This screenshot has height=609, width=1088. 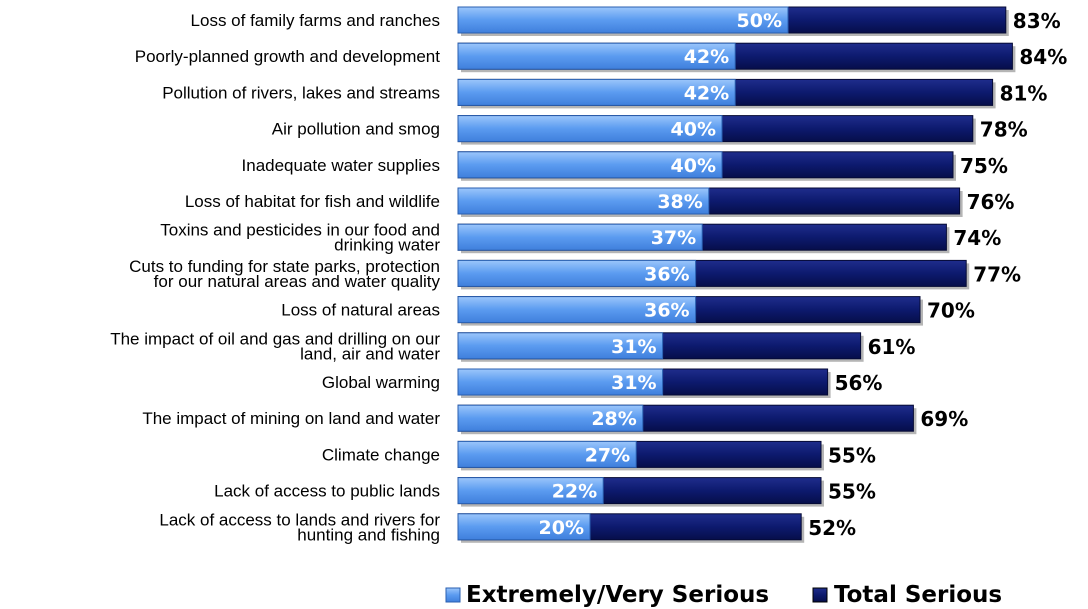 I want to click on category-label-line: The impact of mining on land and water, so click(x=291, y=418).